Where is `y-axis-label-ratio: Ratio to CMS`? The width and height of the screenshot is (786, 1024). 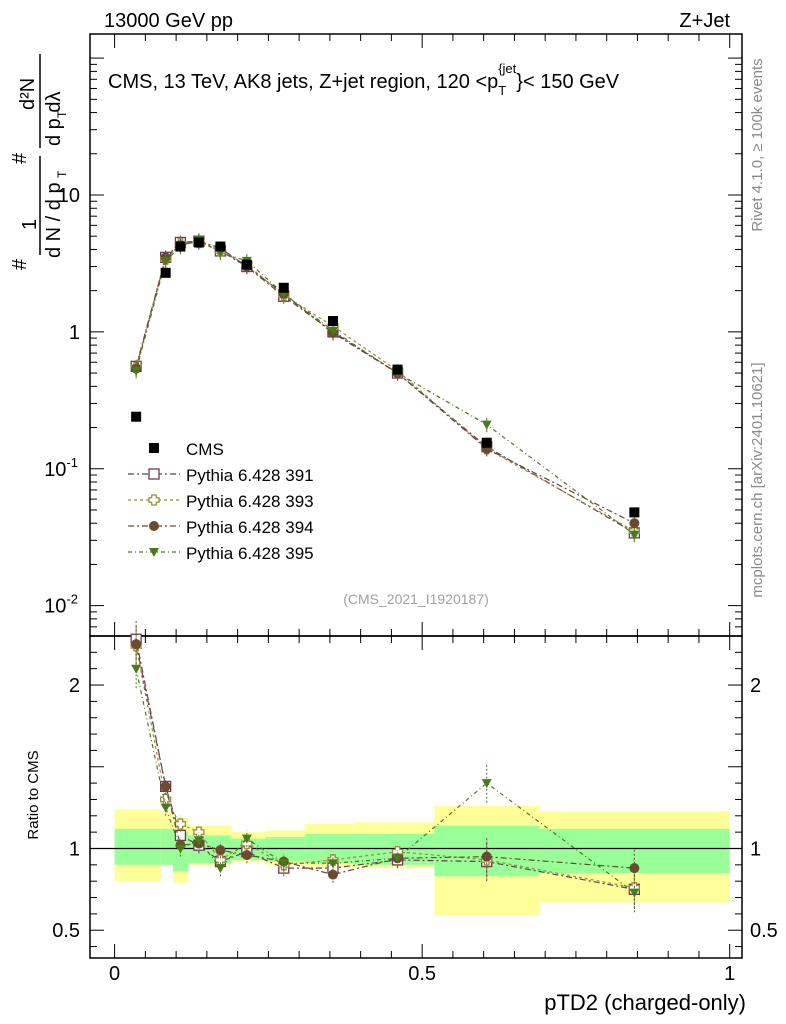 y-axis-label-ratio: Ratio to CMS is located at coordinates (33, 794).